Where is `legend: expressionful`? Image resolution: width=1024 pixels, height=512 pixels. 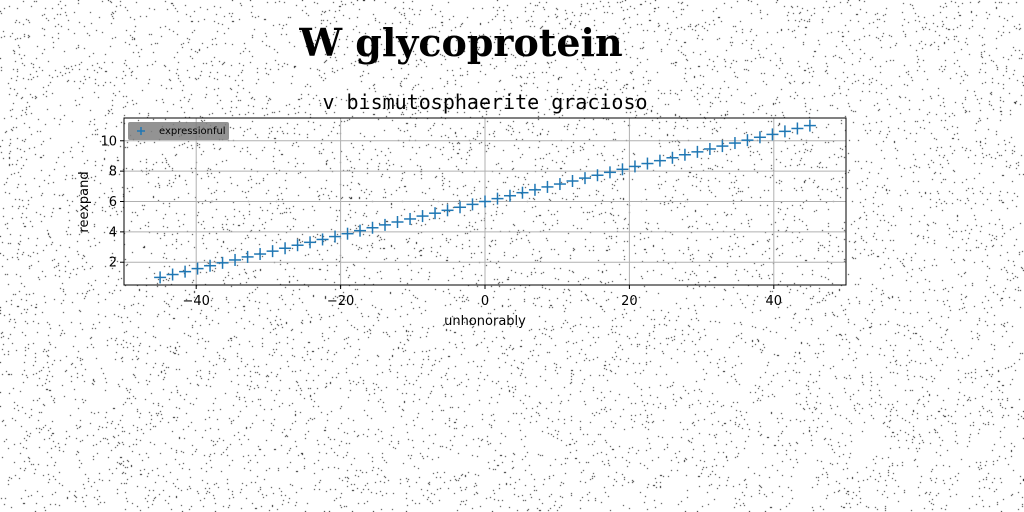
legend: expressionful is located at coordinates (178, 131).